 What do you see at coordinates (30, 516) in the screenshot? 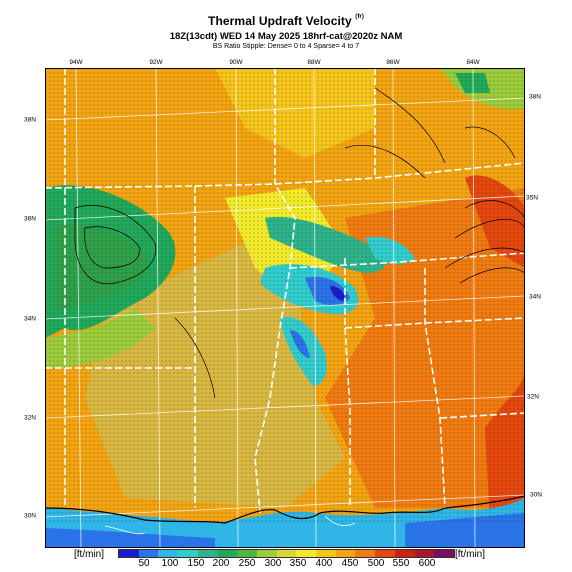
I see `lat-label-left-30n: 30N` at bounding box center [30, 516].